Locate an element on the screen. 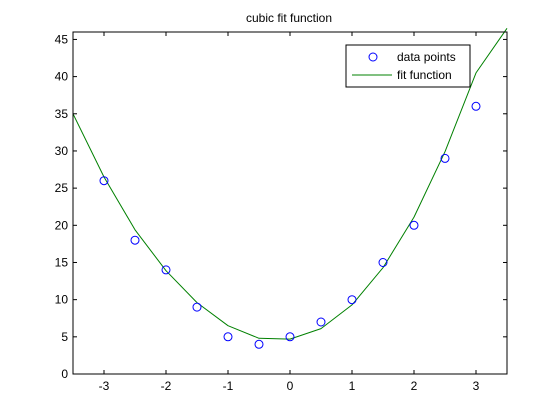 This screenshot has width=560, height=420. x-tick-label: -2 is located at coordinates (166, 386).